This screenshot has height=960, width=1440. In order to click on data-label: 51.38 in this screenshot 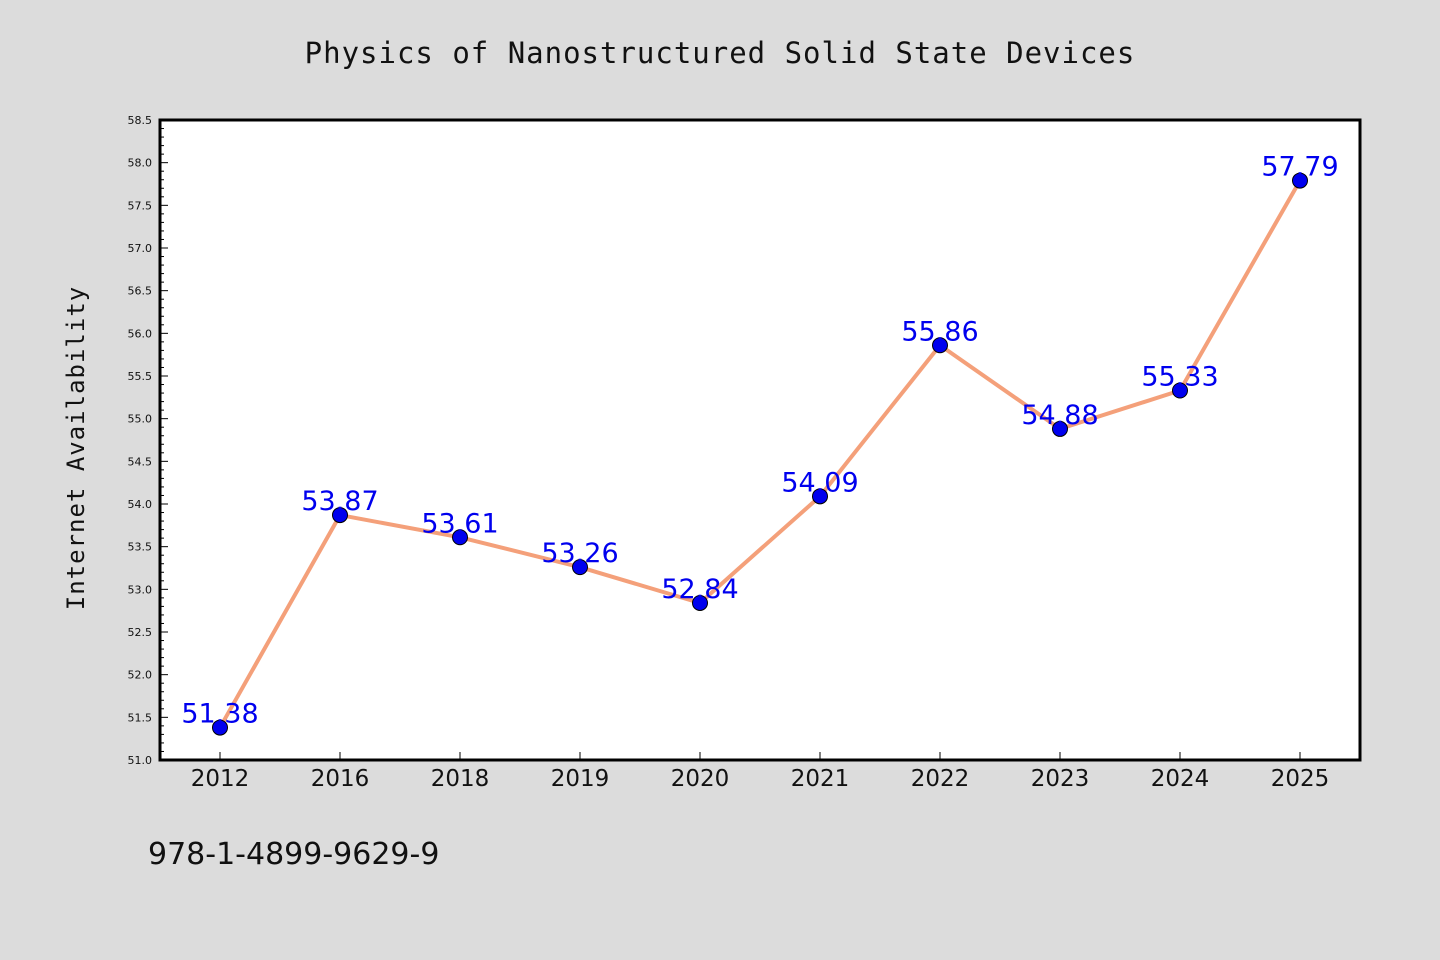, I will do `click(219, 714)`.